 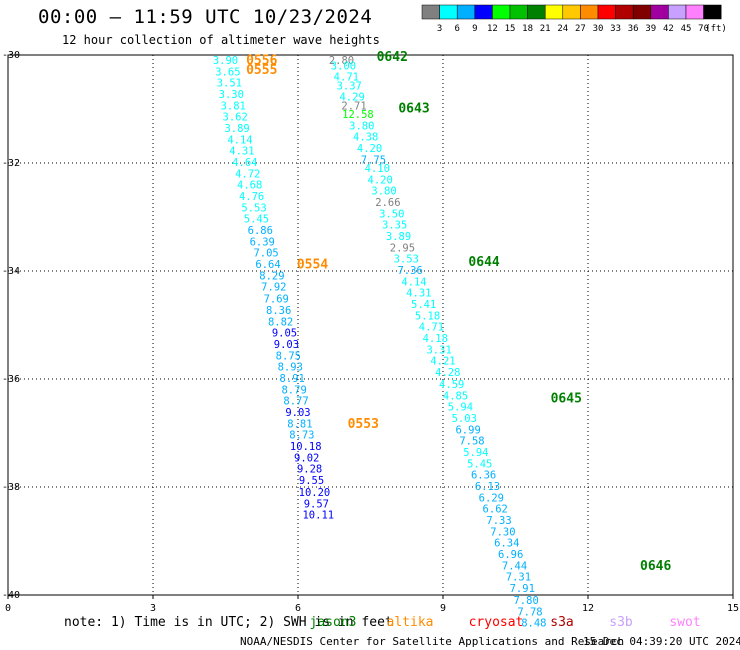 What do you see at coordinates (298, 608) in the screenshot?
I see `x-tick-label: 6` at bounding box center [298, 608].